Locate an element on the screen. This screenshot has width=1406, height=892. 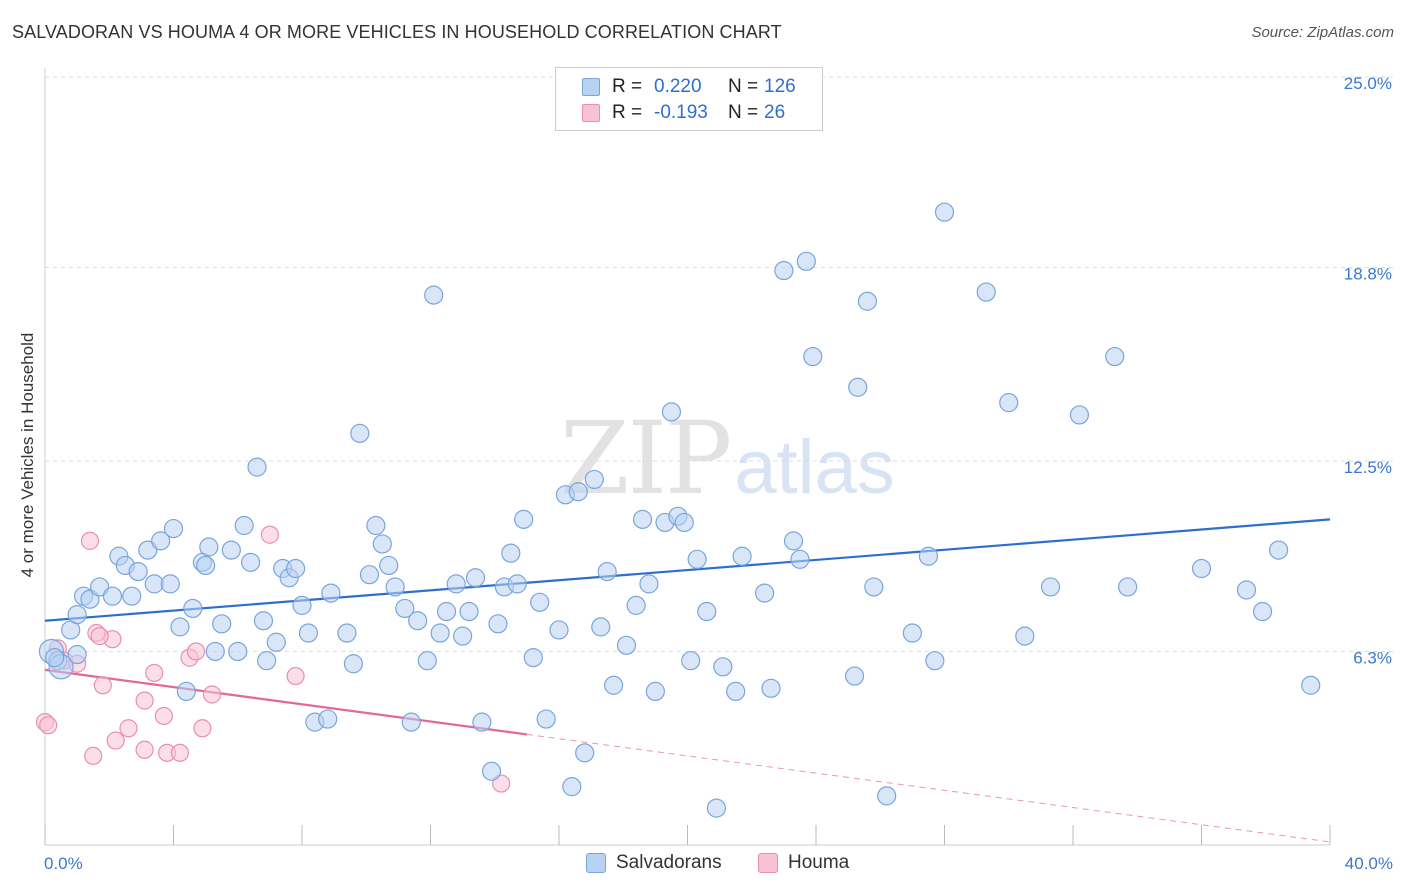
series-legend-houma: Houma is located at coordinates (803, 863).